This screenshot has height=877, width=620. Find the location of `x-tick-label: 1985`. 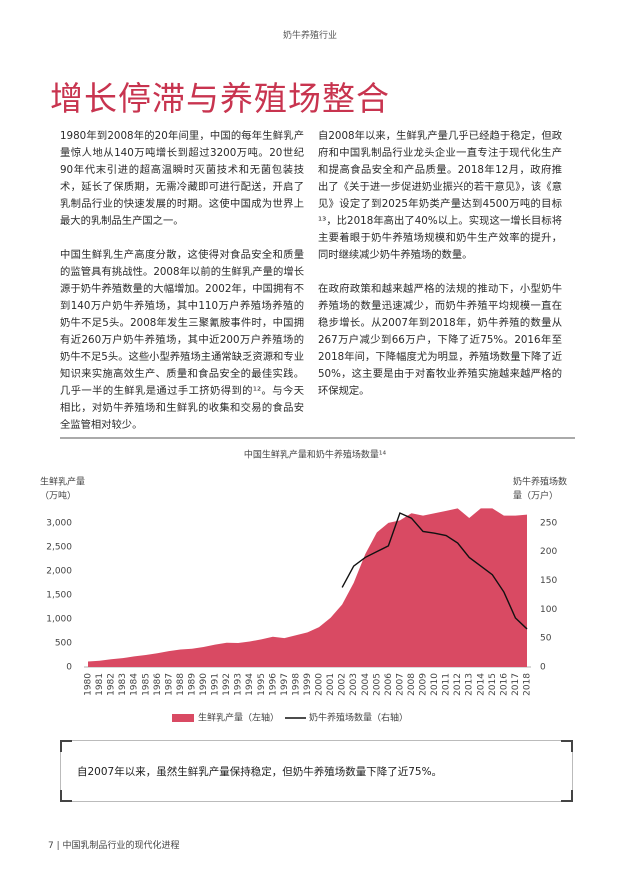

x-tick-label: 1985 is located at coordinates (146, 684).